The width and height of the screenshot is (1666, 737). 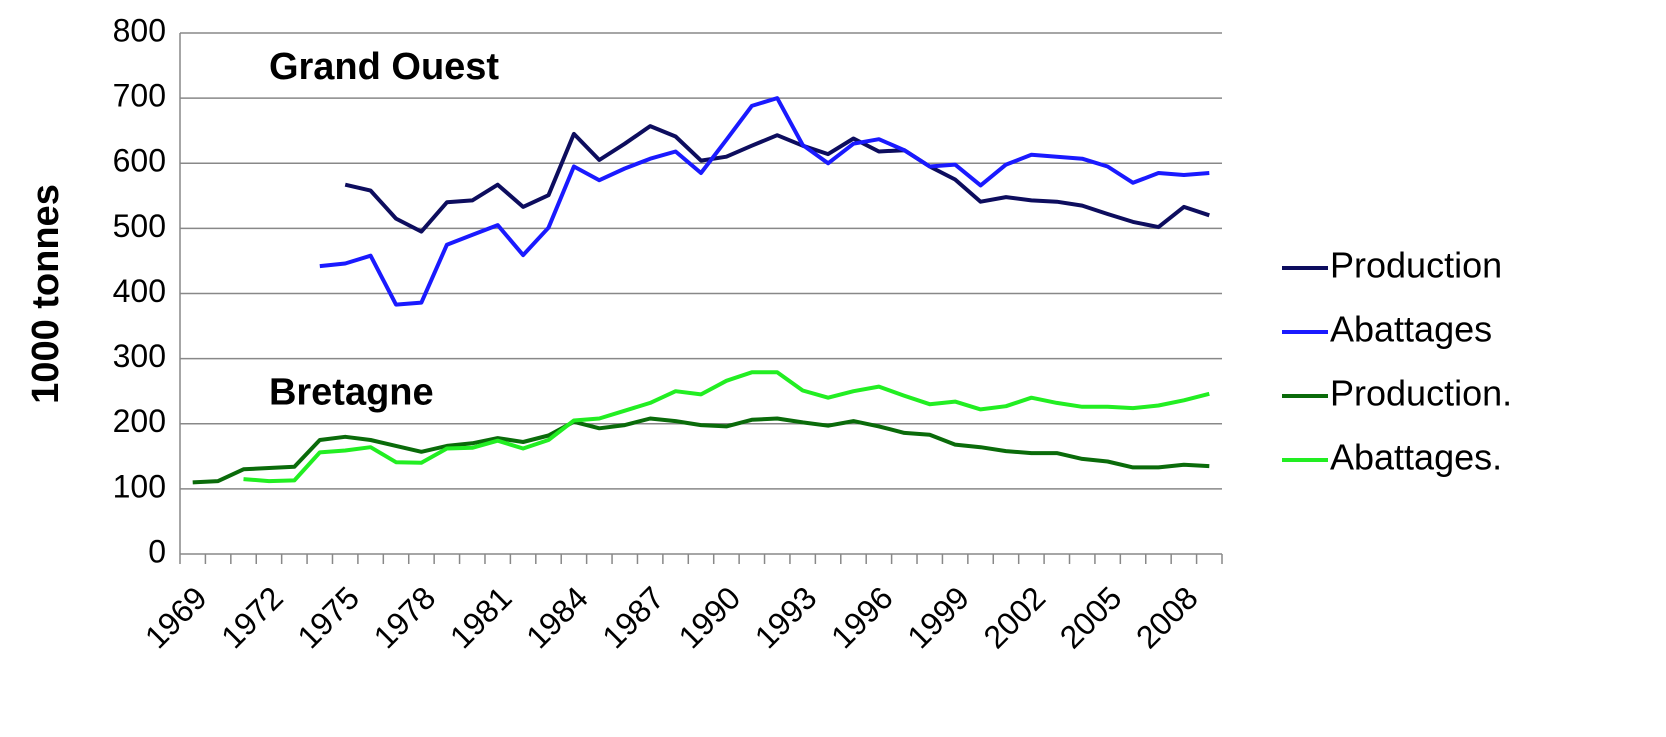 What do you see at coordinates (384, 67) in the screenshot?
I see `annotation: Grand Ouest` at bounding box center [384, 67].